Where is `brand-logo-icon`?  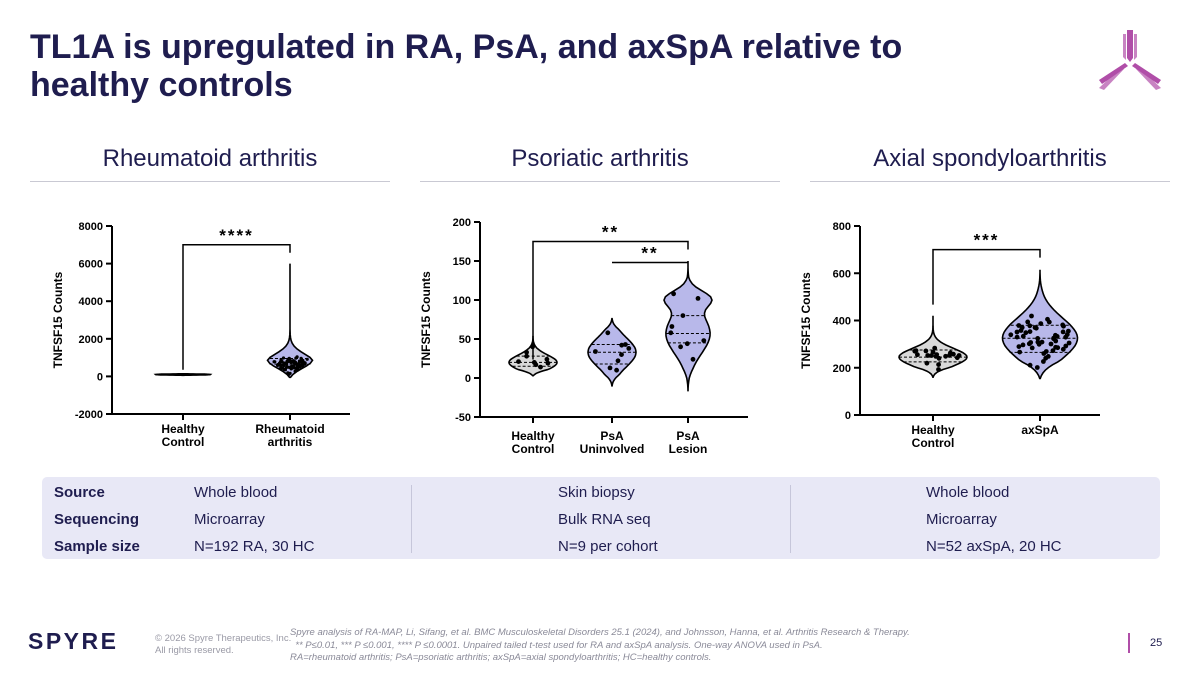 brand-logo-icon is located at coordinates (1130, 60).